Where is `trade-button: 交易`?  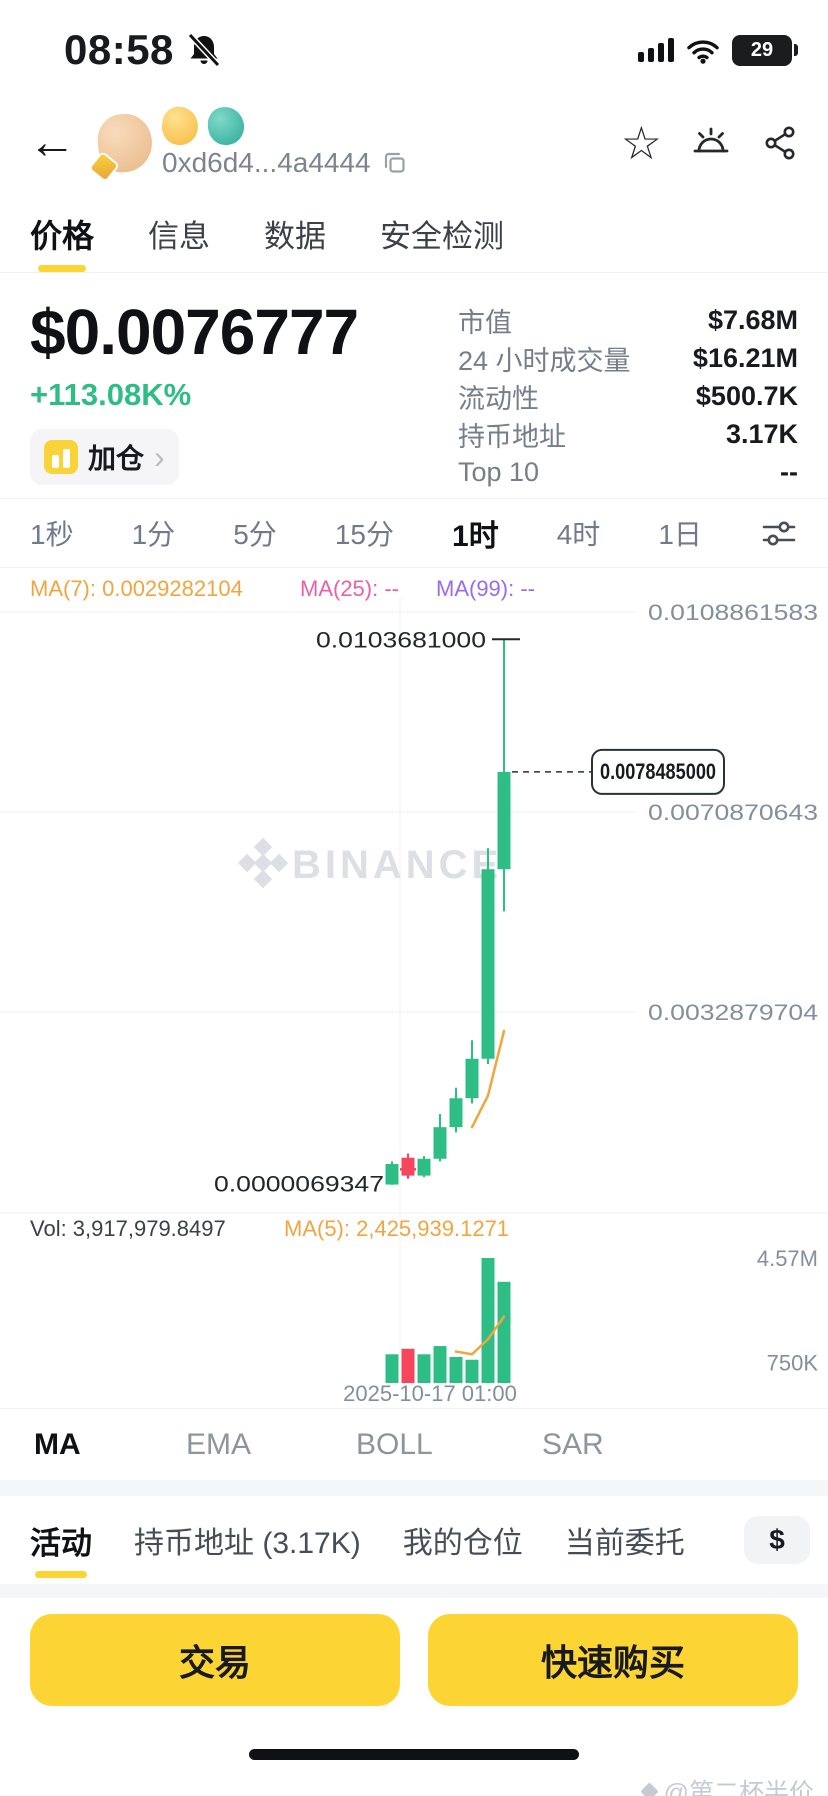 trade-button: 交易 is located at coordinates (215, 1660).